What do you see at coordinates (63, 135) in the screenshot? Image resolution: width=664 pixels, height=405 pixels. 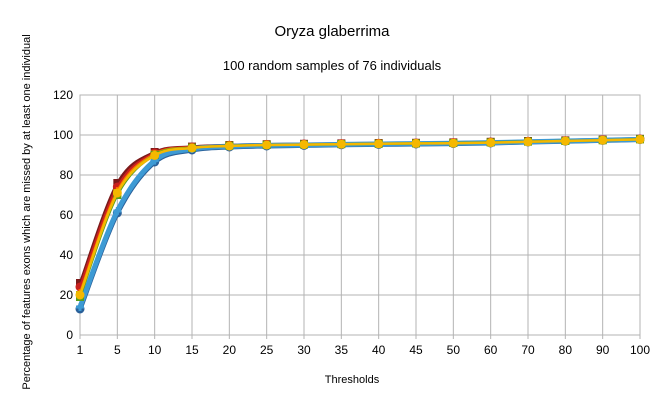 I see `y-tick-label: 100` at bounding box center [63, 135].